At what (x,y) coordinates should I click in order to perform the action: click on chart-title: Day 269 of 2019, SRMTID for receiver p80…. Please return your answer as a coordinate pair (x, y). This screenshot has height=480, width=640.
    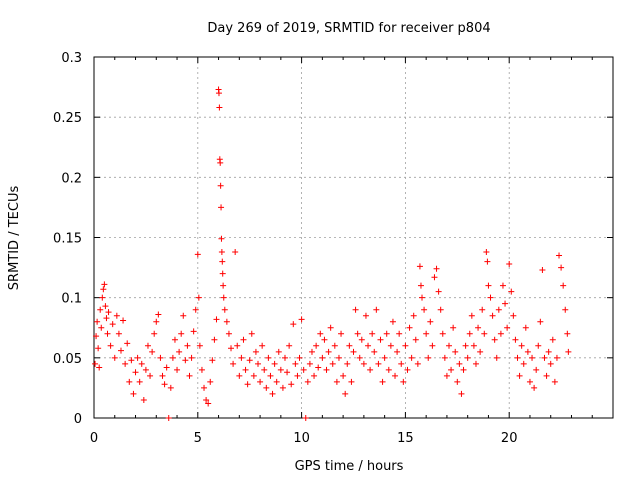
    Looking at the image, I should click on (348, 28).